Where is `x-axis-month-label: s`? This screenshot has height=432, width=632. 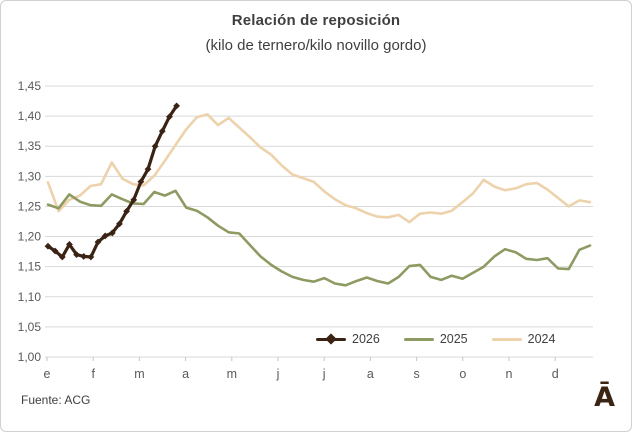 x-axis-month-label: s is located at coordinates (416, 374).